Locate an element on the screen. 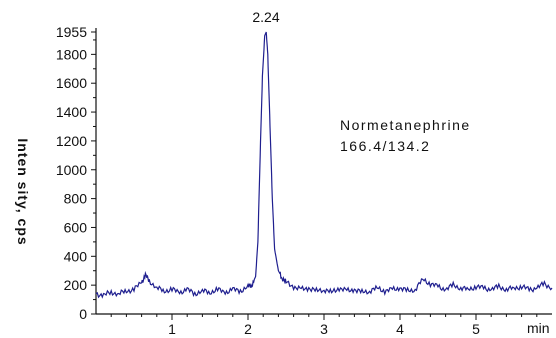  x-tick-label: 2 is located at coordinates (248, 329).